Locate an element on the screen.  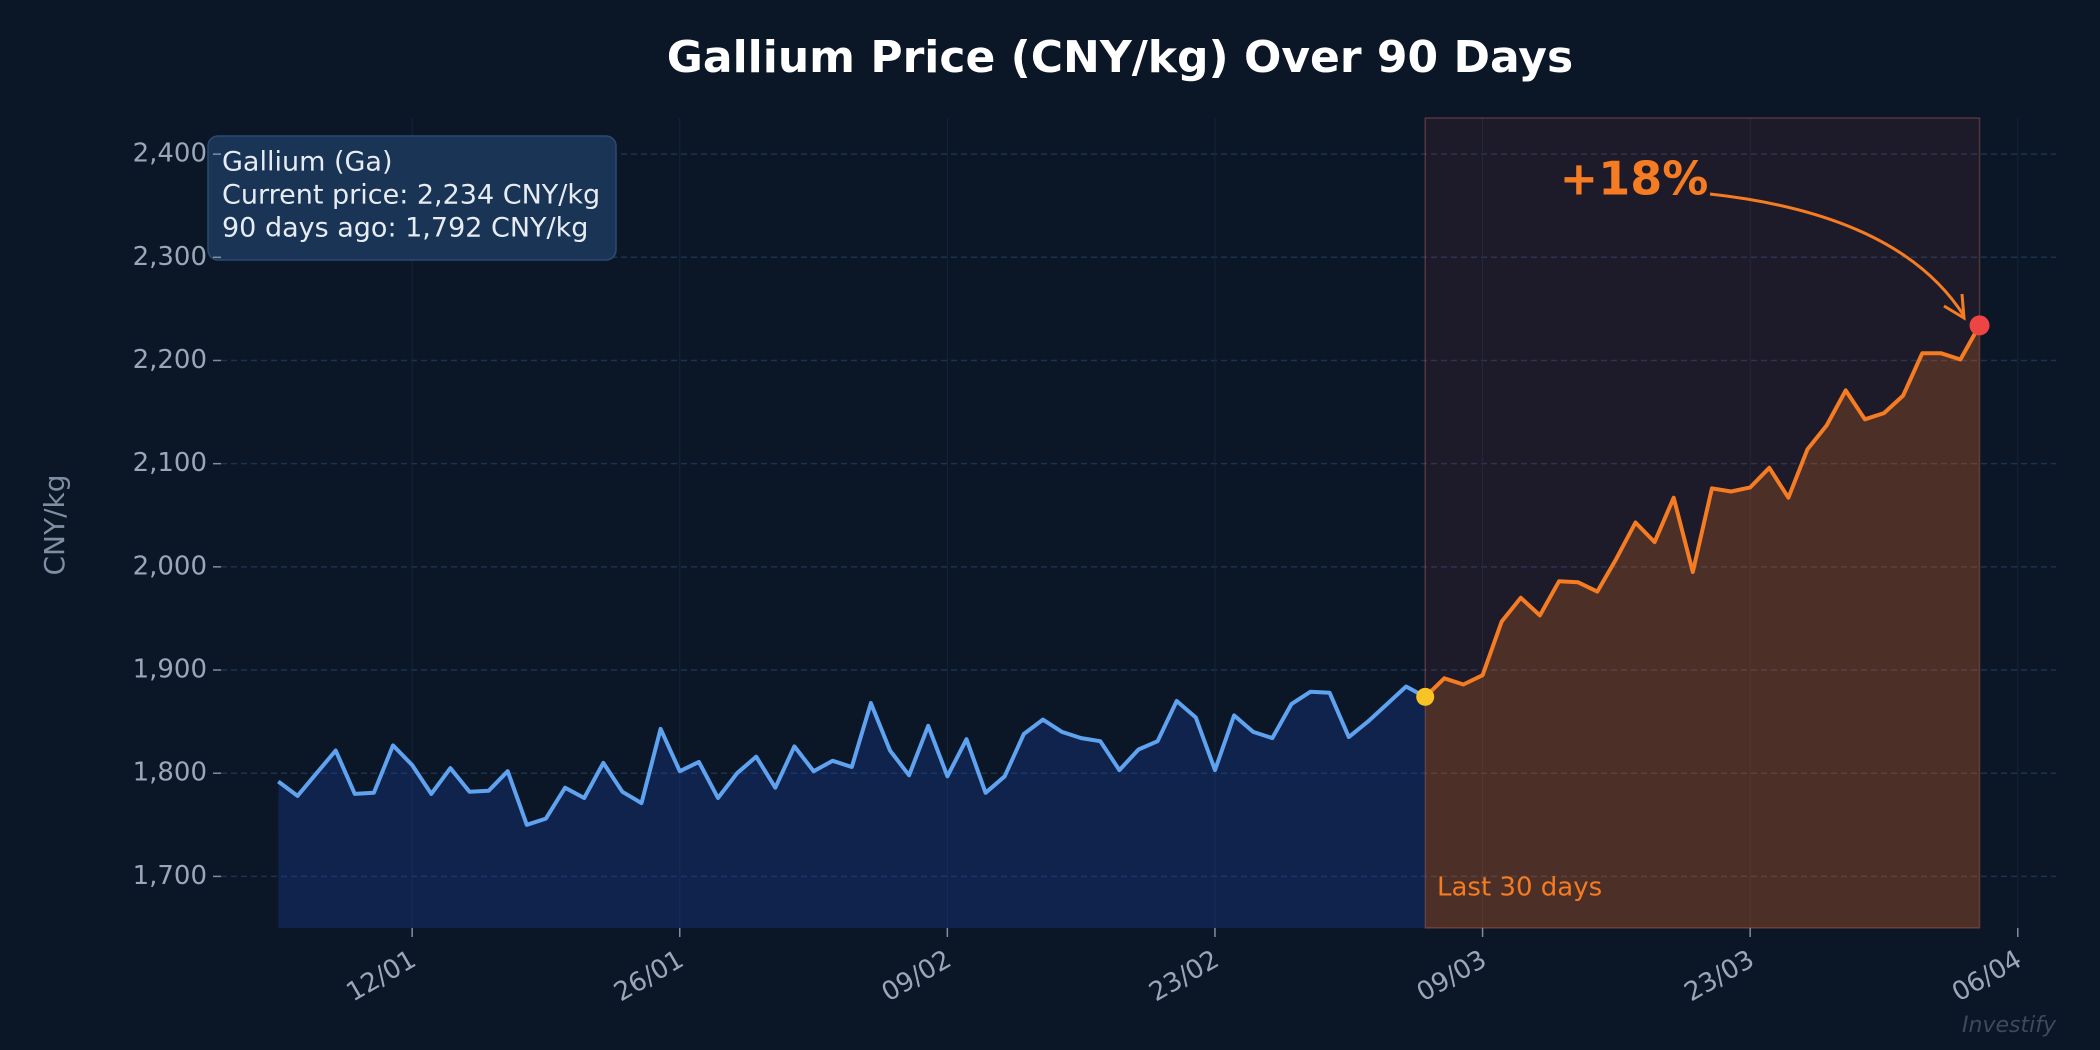
watermark: Investify is located at coordinates (2009, 1025).